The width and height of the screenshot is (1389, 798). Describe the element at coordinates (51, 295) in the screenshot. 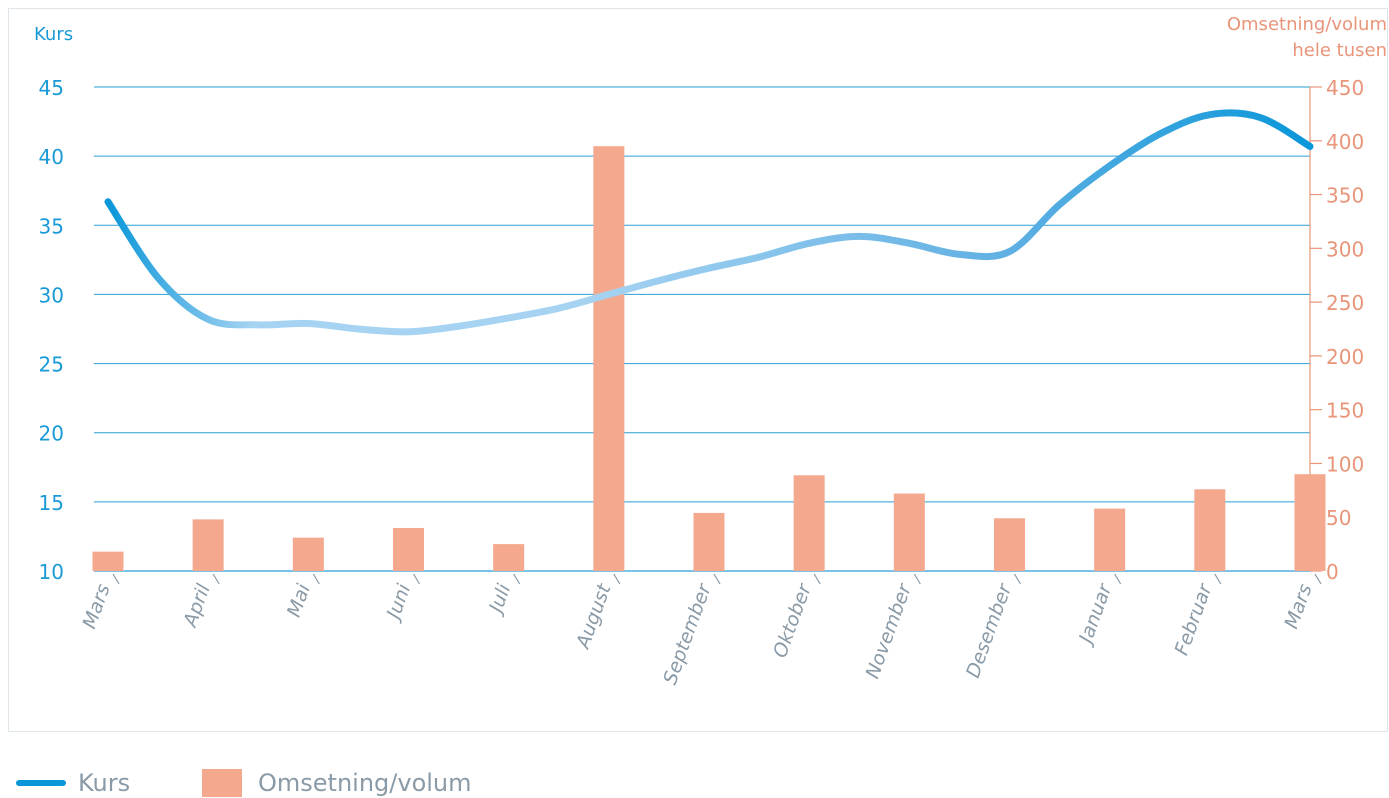

I see `left-tick-label: 30` at that location.